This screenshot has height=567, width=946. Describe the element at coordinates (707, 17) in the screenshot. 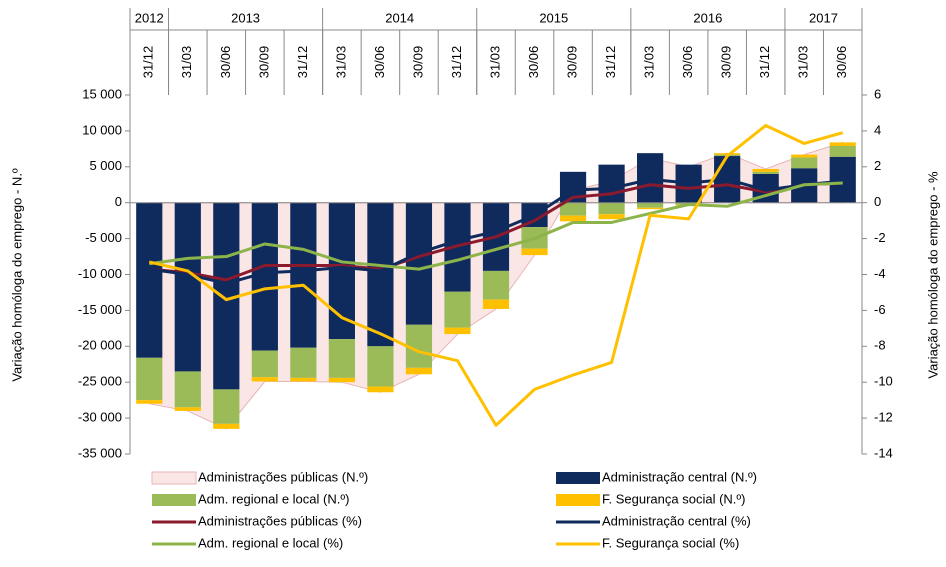

I see `year-label: 2016` at that location.